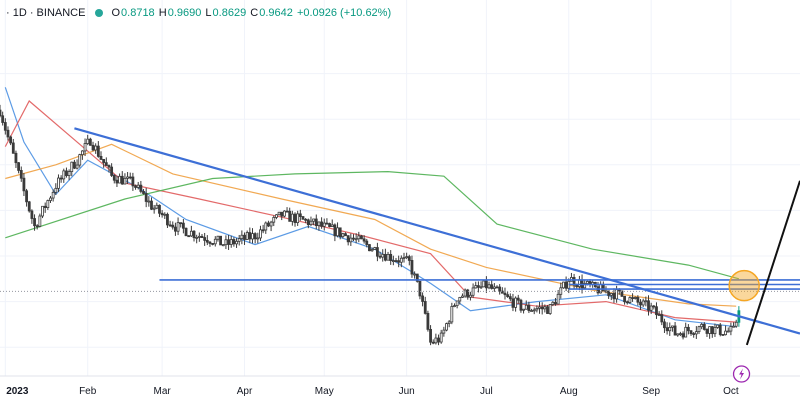 The image size is (800, 405). I want to click on x-tick-label: Jun, so click(407, 391).